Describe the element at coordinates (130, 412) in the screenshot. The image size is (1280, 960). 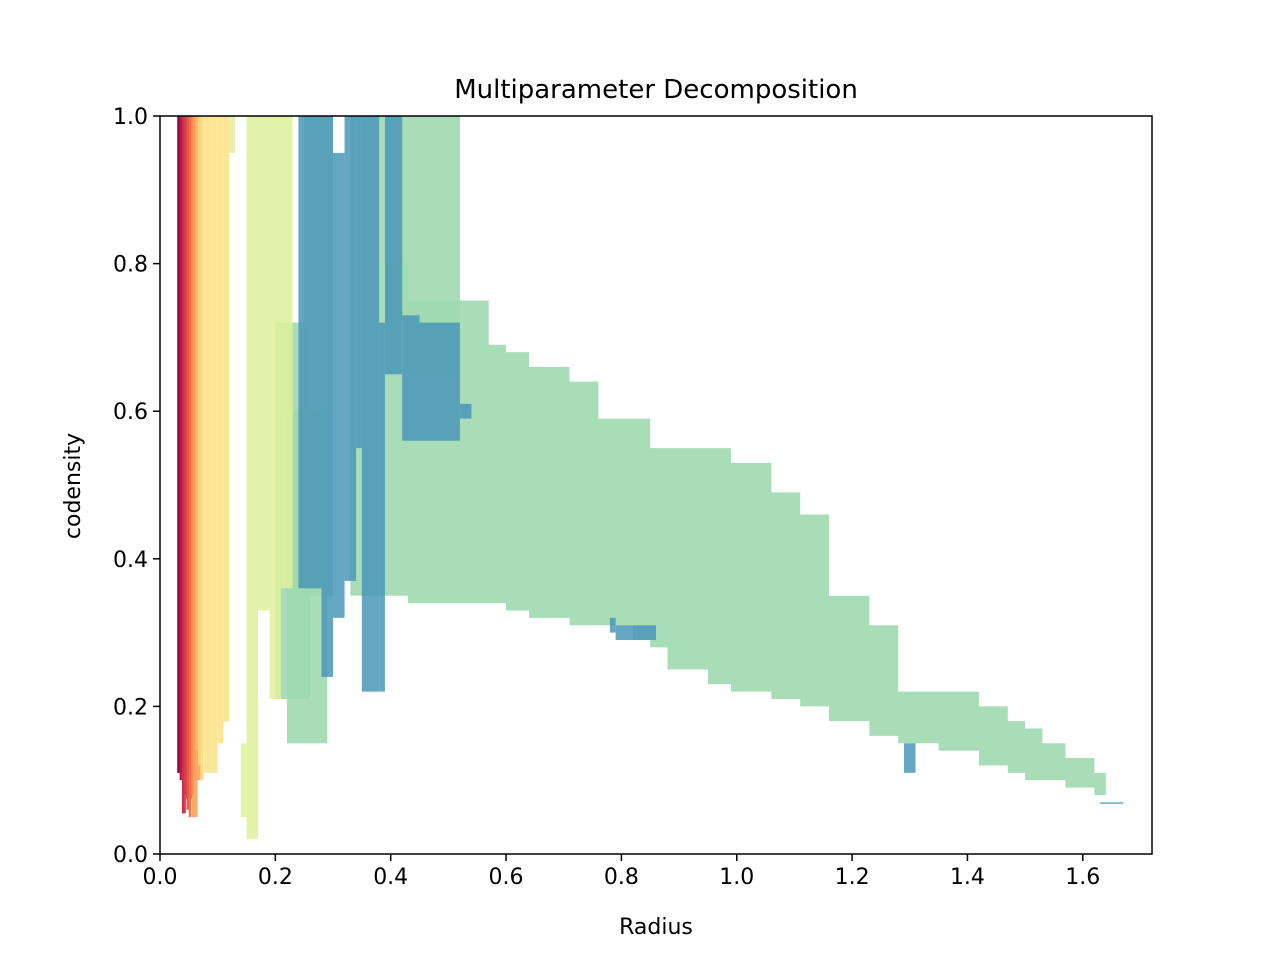
I see `y-tick-label-3: 0.6` at that location.